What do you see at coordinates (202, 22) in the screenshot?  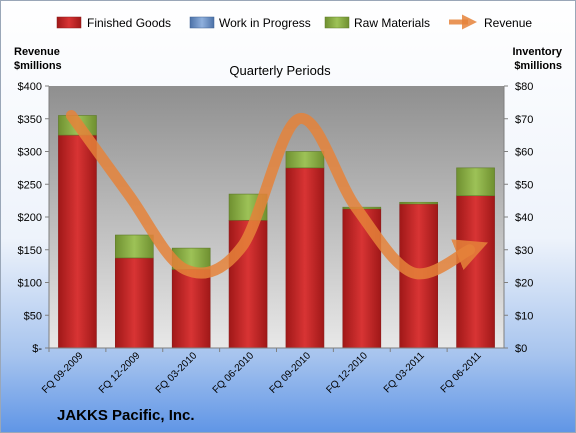 I see `legend-swatch-work-in-progress` at bounding box center [202, 22].